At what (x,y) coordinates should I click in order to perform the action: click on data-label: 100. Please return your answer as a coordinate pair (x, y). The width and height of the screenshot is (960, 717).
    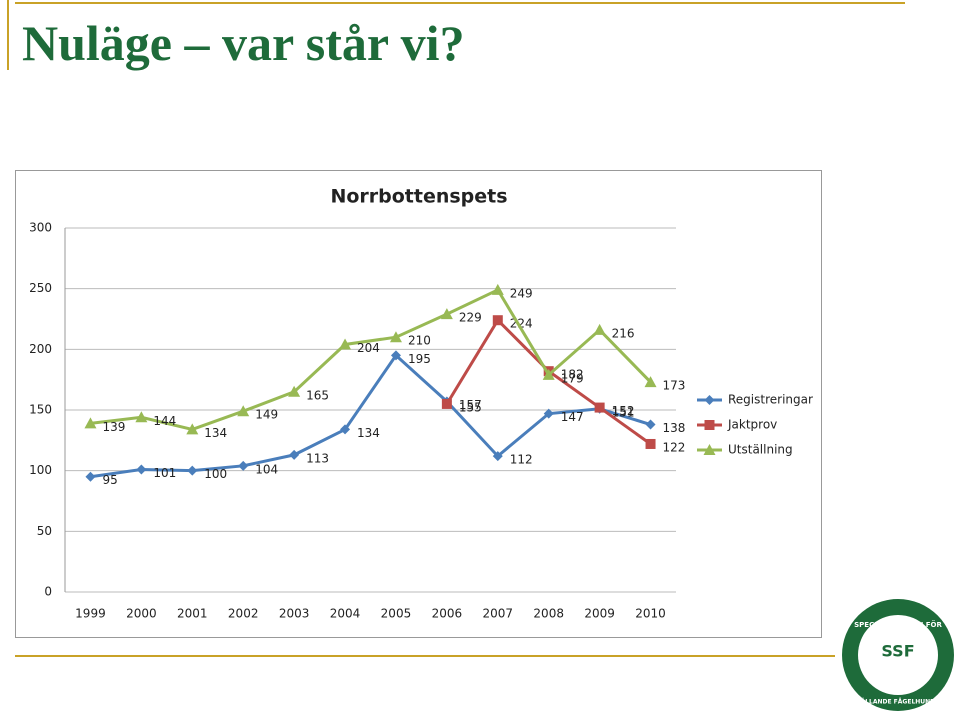
    Looking at the image, I should click on (215, 474).